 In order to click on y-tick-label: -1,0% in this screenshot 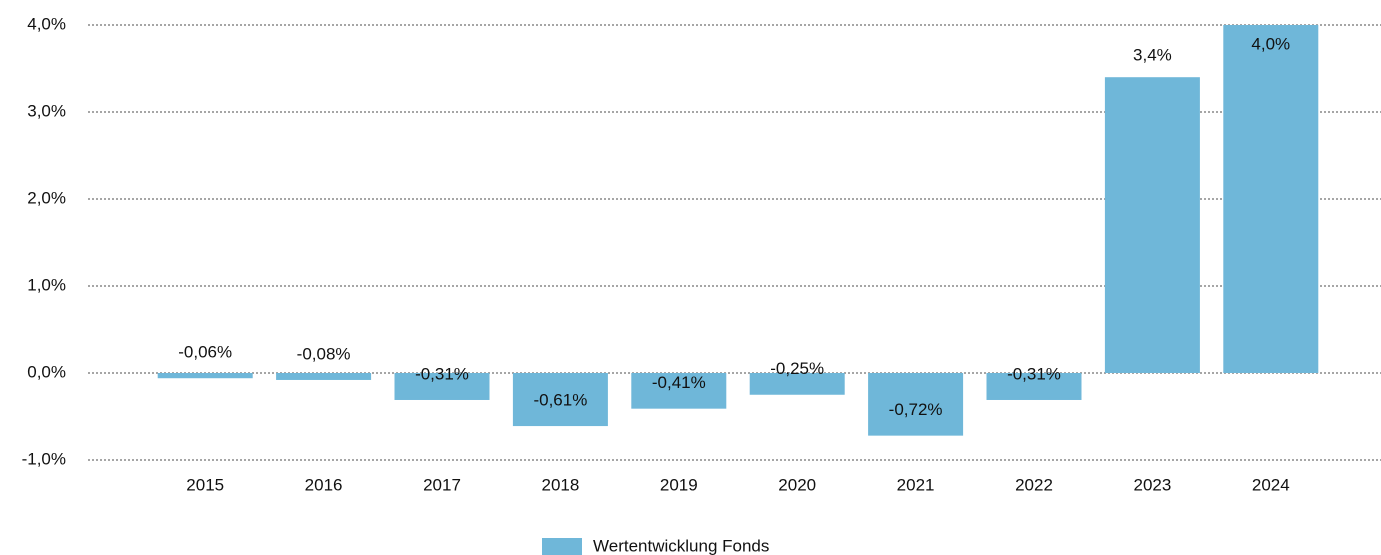, I will do `click(44, 458)`.